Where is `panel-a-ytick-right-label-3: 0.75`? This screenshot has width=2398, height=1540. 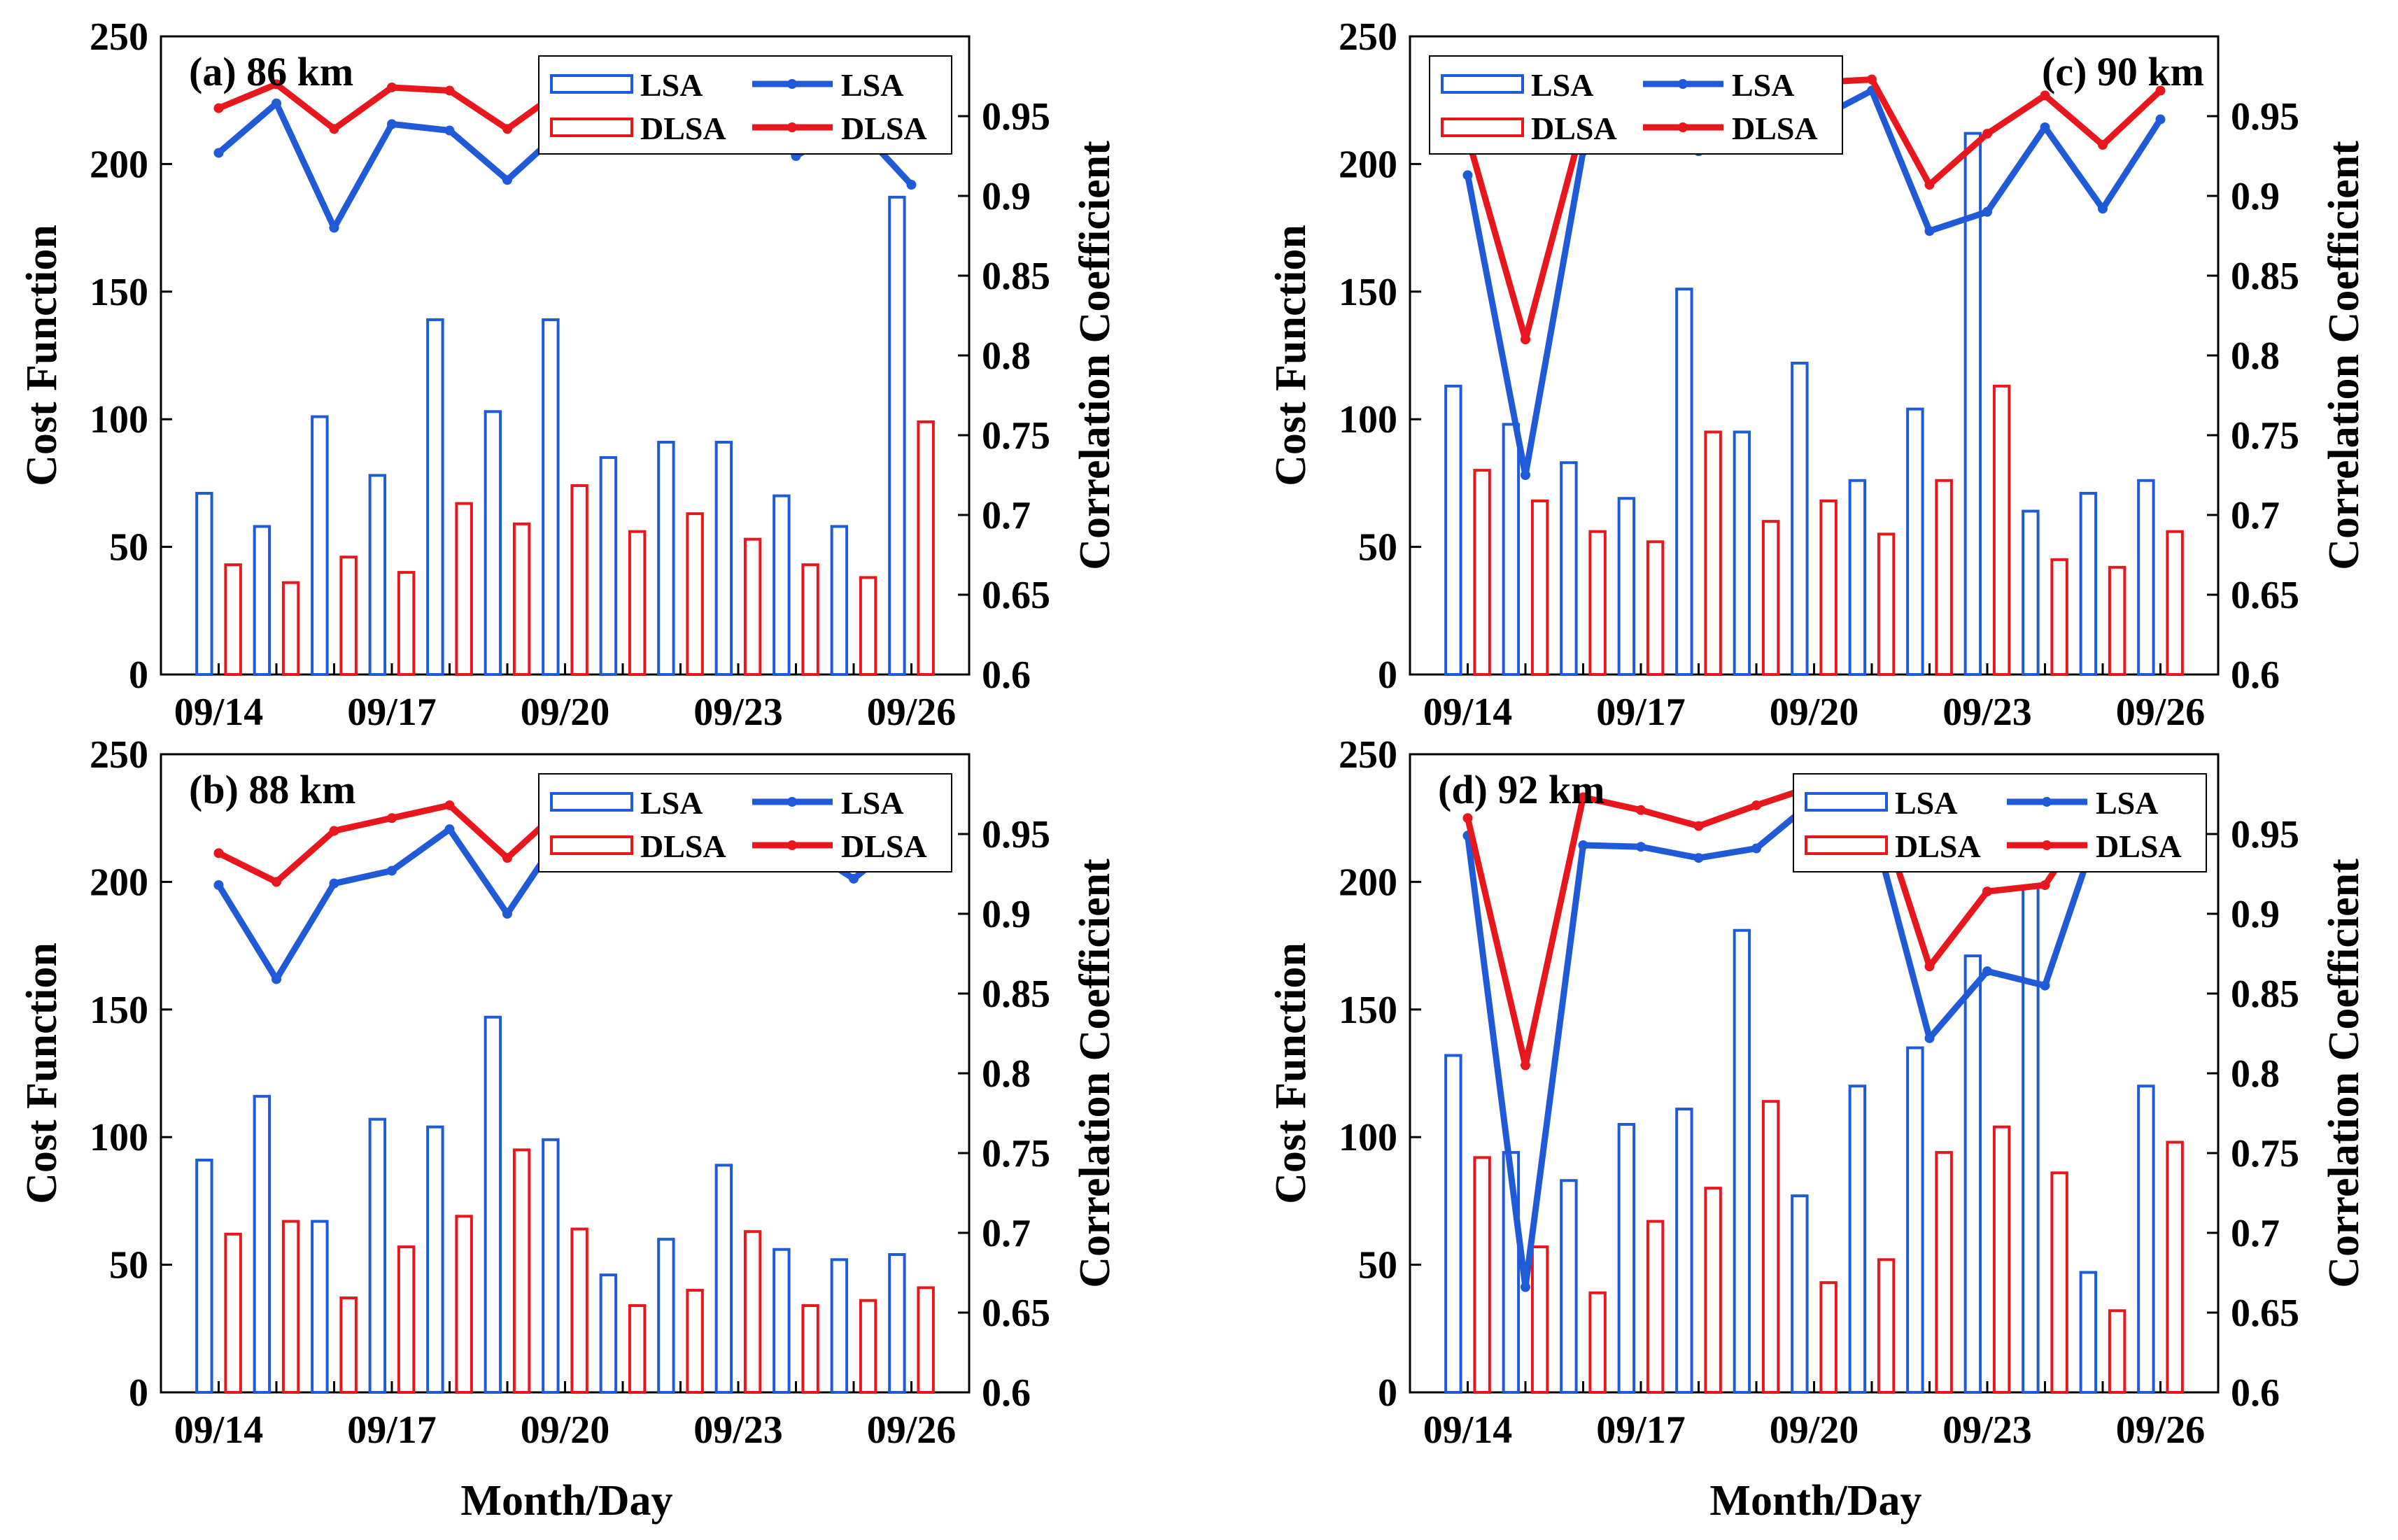
panel-a-ytick-right-label-3: 0.75 is located at coordinates (1016, 436).